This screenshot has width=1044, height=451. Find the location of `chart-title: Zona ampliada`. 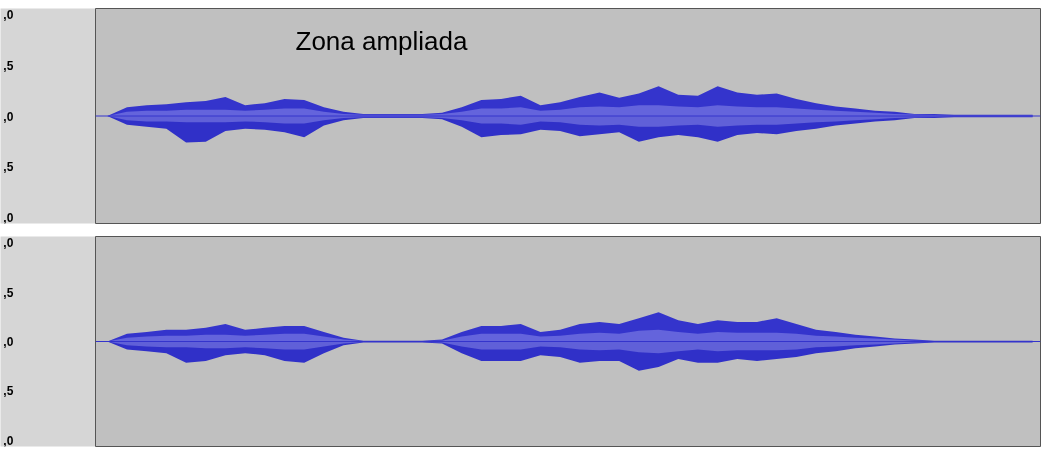

chart-title: Zona ampliada is located at coordinates (382, 40).